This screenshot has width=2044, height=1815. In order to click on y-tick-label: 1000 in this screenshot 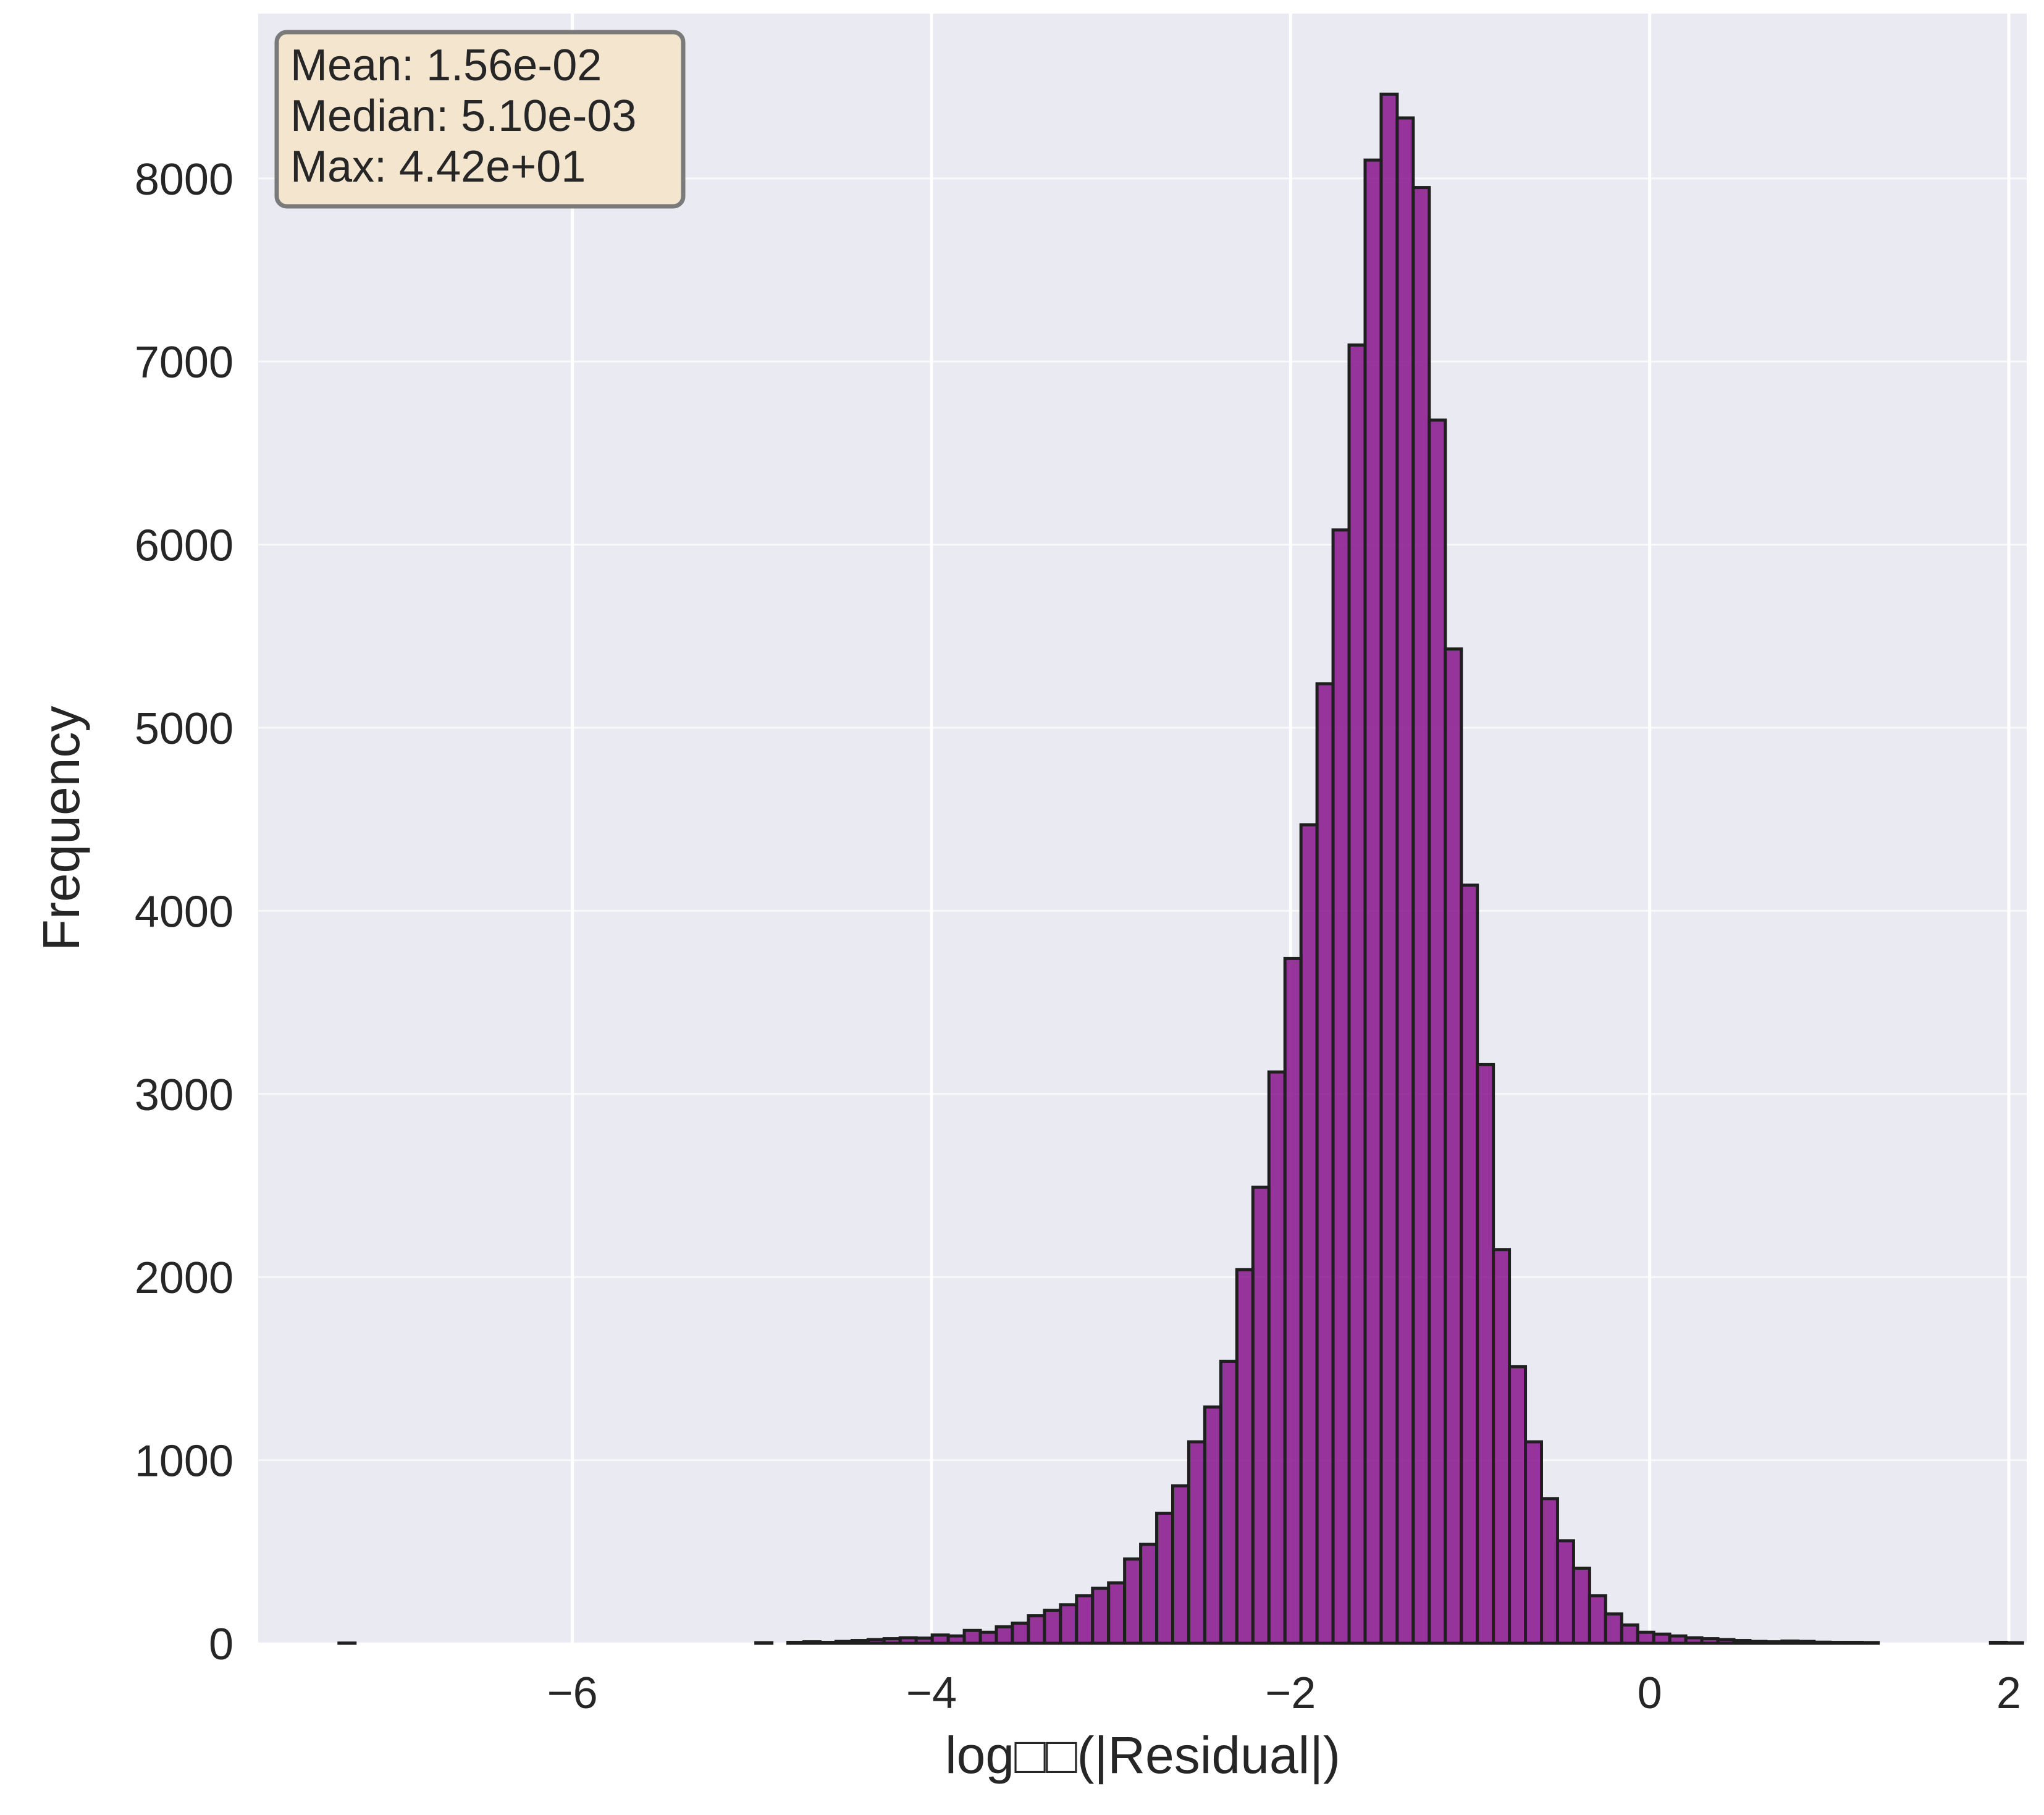, I will do `click(184, 1461)`.